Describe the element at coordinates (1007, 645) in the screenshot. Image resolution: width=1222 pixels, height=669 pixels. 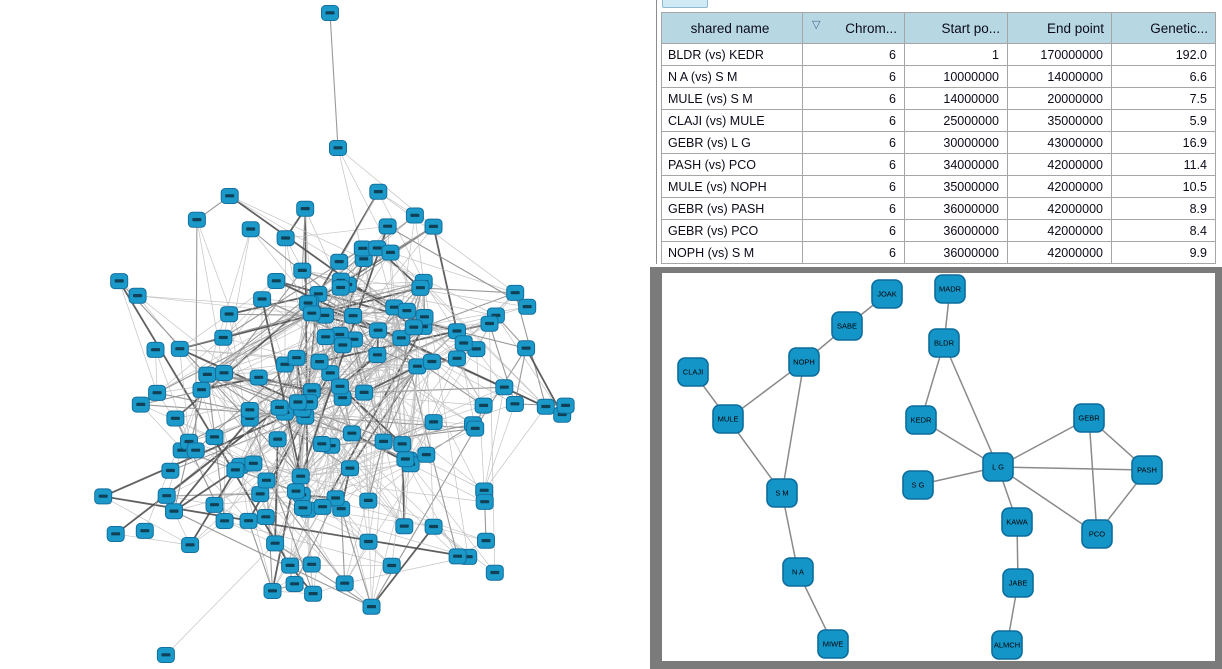
I see `network-node: ALMCH` at that location.